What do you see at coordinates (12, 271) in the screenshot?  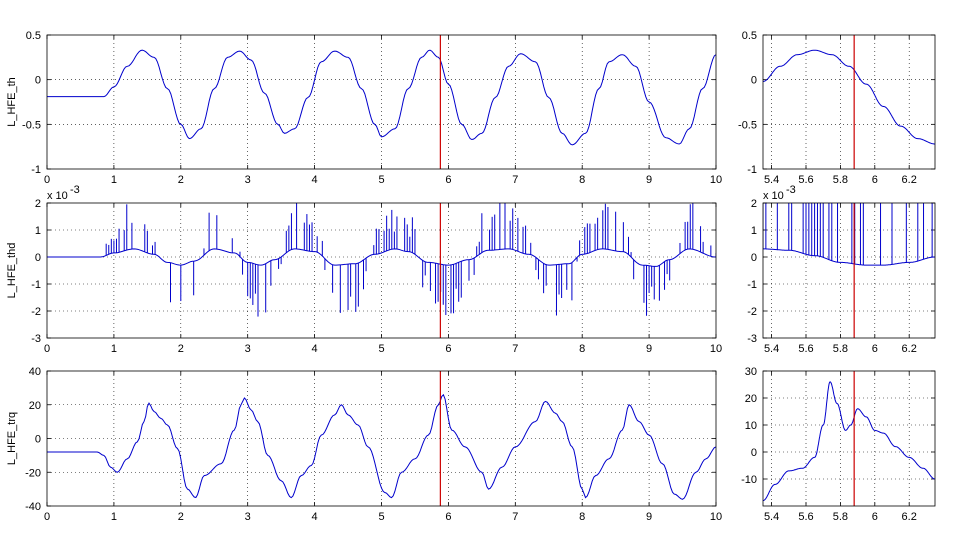 I see `y-axis-label: L_HFE_thd` at bounding box center [12, 271].